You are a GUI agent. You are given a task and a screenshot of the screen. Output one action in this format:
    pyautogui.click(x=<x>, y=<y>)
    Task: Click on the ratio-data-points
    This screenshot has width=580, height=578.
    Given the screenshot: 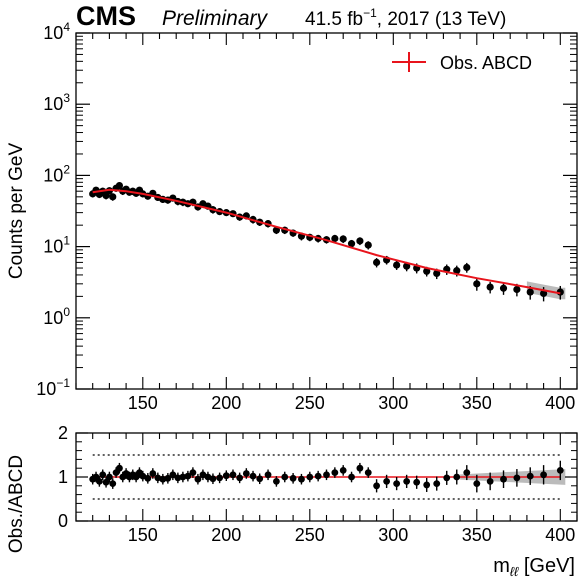 What is the action you would take?
    pyautogui.click(x=326, y=476)
    